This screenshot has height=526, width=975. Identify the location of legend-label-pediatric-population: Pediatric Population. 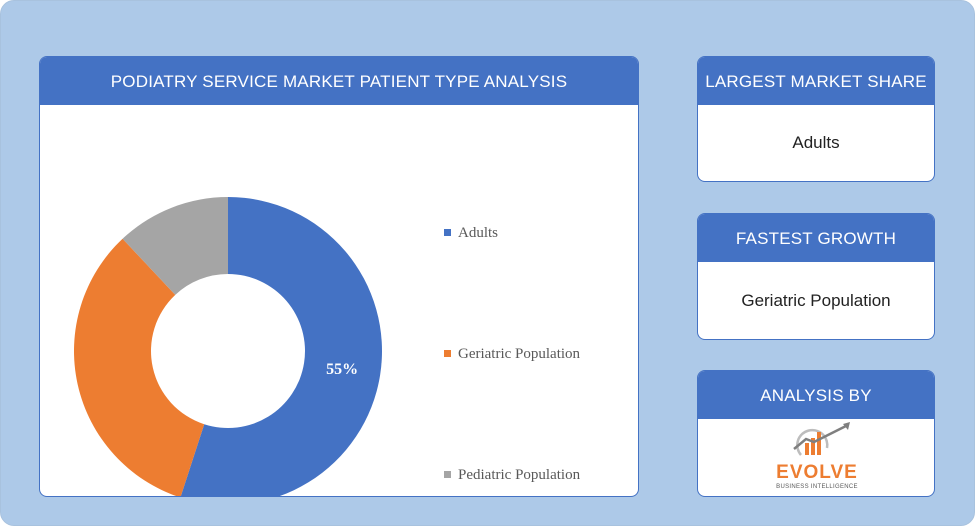
(519, 475).